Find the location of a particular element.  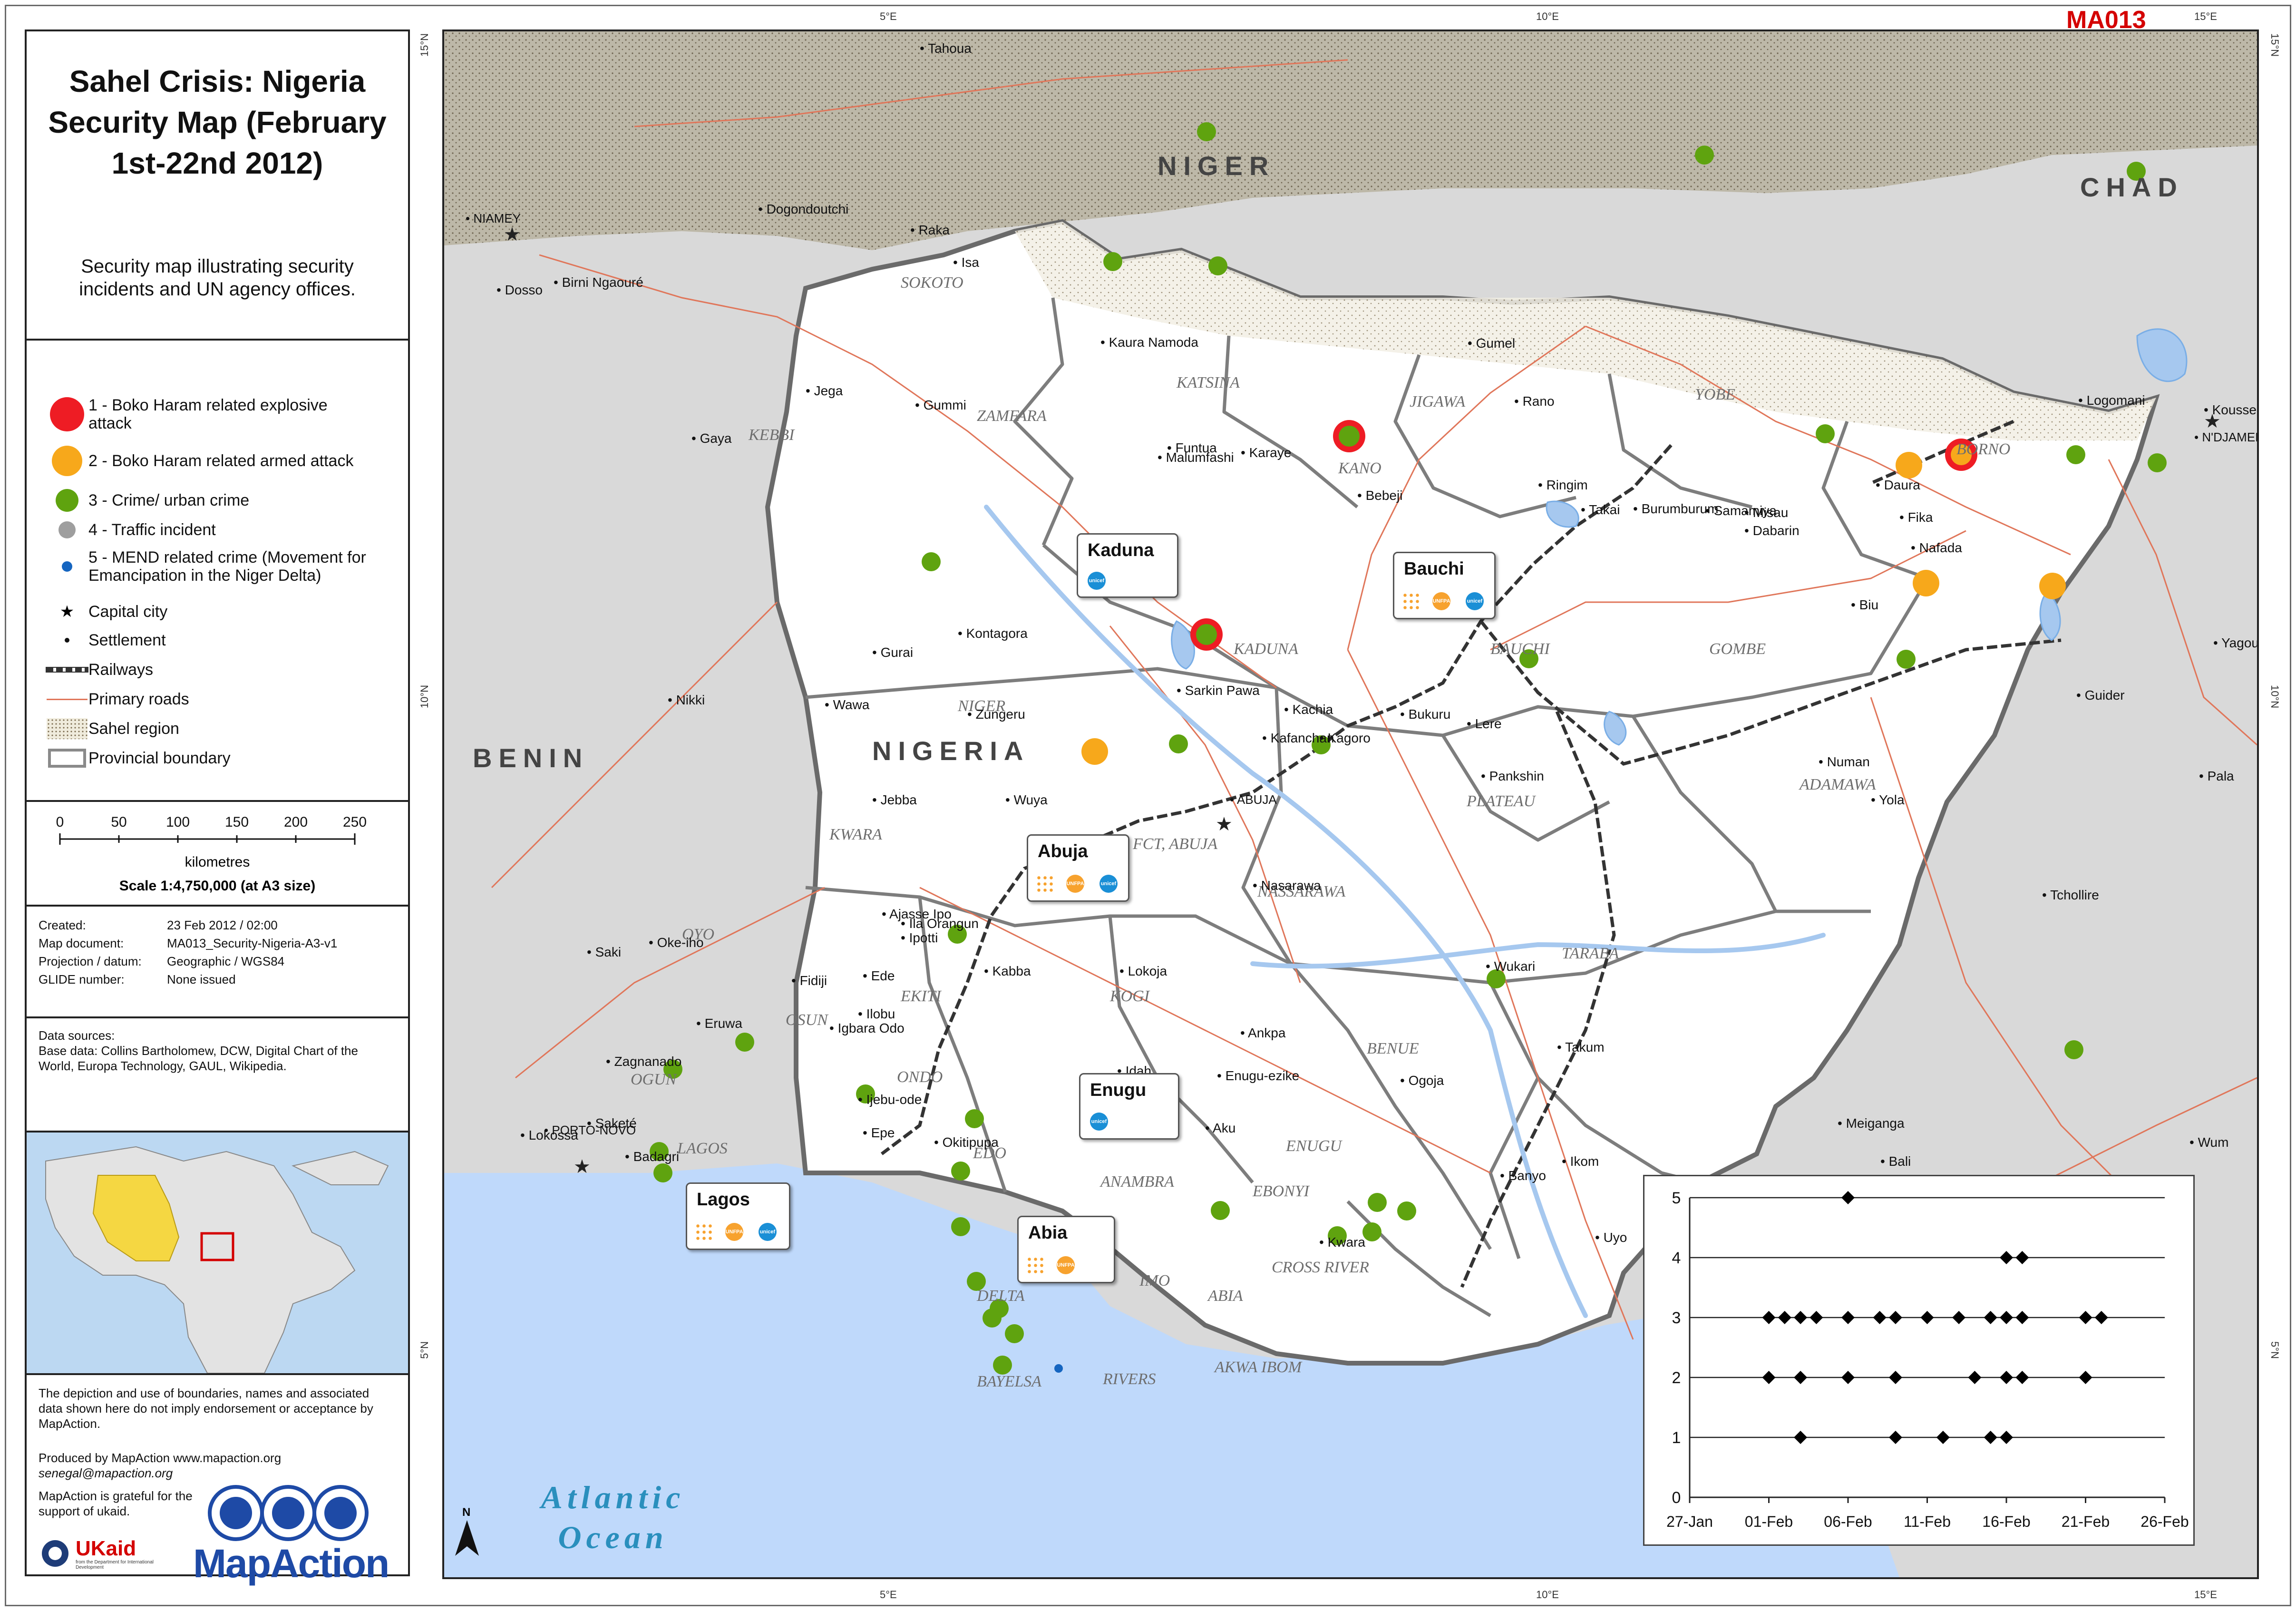

lon-label-bottom-10: 10°E is located at coordinates (1547, 1595).